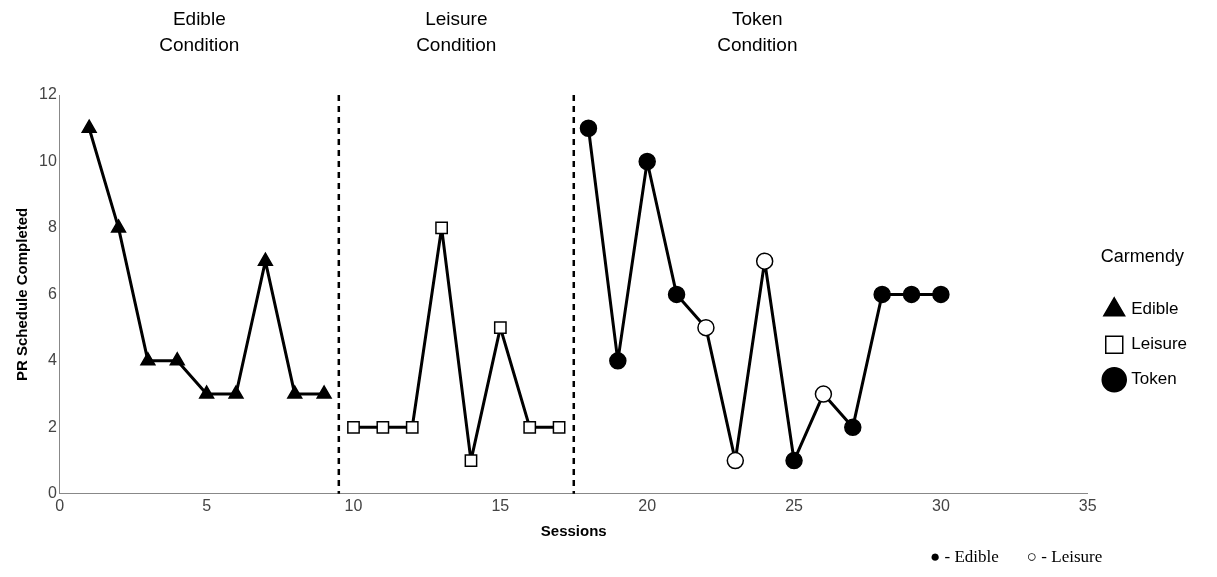  What do you see at coordinates (52, 360) in the screenshot?
I see `y-tick-label: 4` at bounding box center [52, 360].